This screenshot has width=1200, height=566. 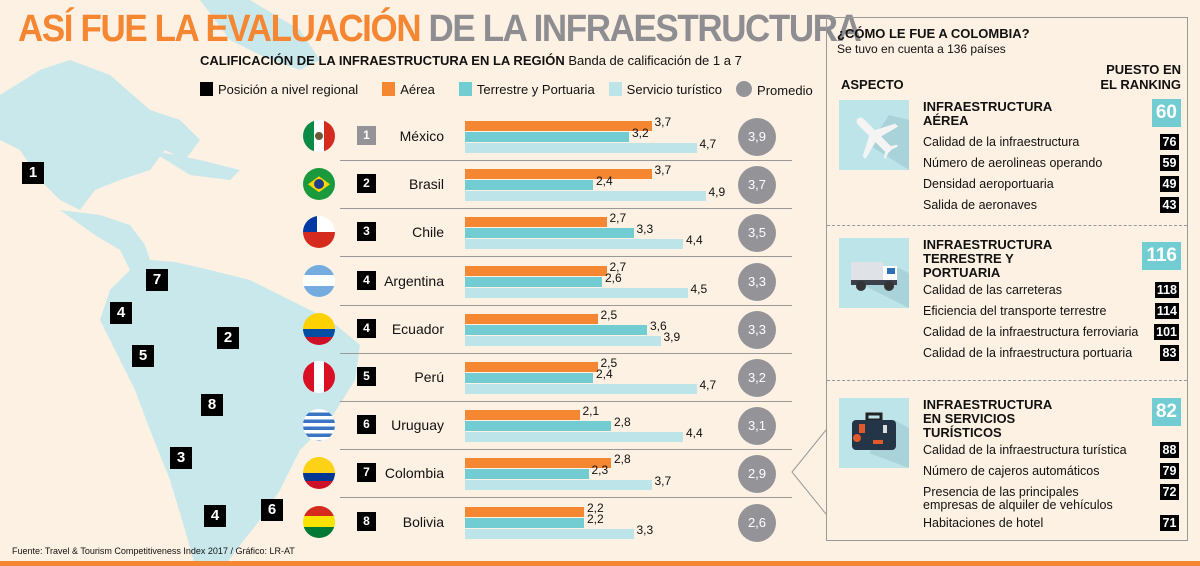 What do you see at coordinates (1011, 471) in the screenshot?
I see `item-label: Número de cajeros automáticos` at bounding box center [1011, 471].